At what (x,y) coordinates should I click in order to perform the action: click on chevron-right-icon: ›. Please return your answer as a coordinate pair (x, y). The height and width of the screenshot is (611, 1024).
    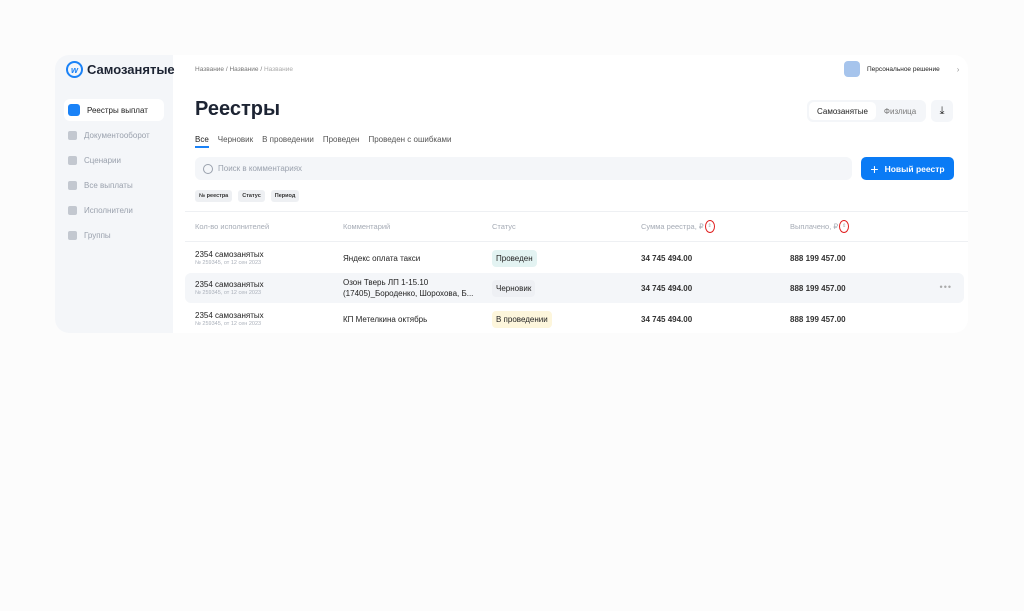
    Looking at the image, I should click on (958, 69).